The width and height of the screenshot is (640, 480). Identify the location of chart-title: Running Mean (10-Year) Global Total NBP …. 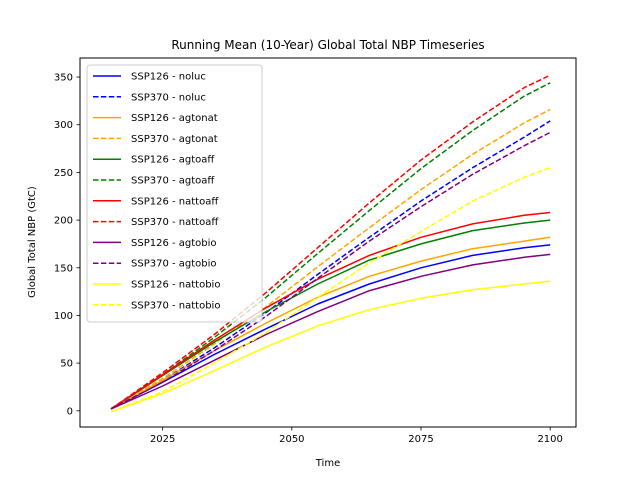
(327, 45).